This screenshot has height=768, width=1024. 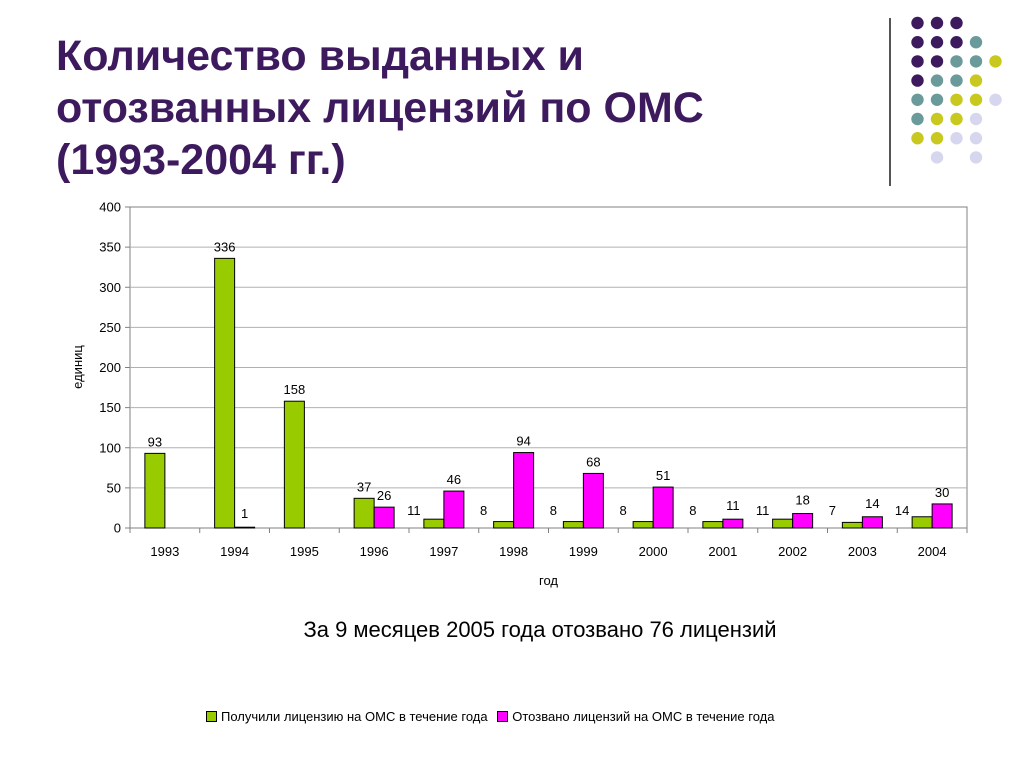 What do you see at coordinates (643, 716) in the screenshot?
I see `legend-label-revoked: Отозвано лицензий на ОМС в течение года` at bounding box center [643, 716].